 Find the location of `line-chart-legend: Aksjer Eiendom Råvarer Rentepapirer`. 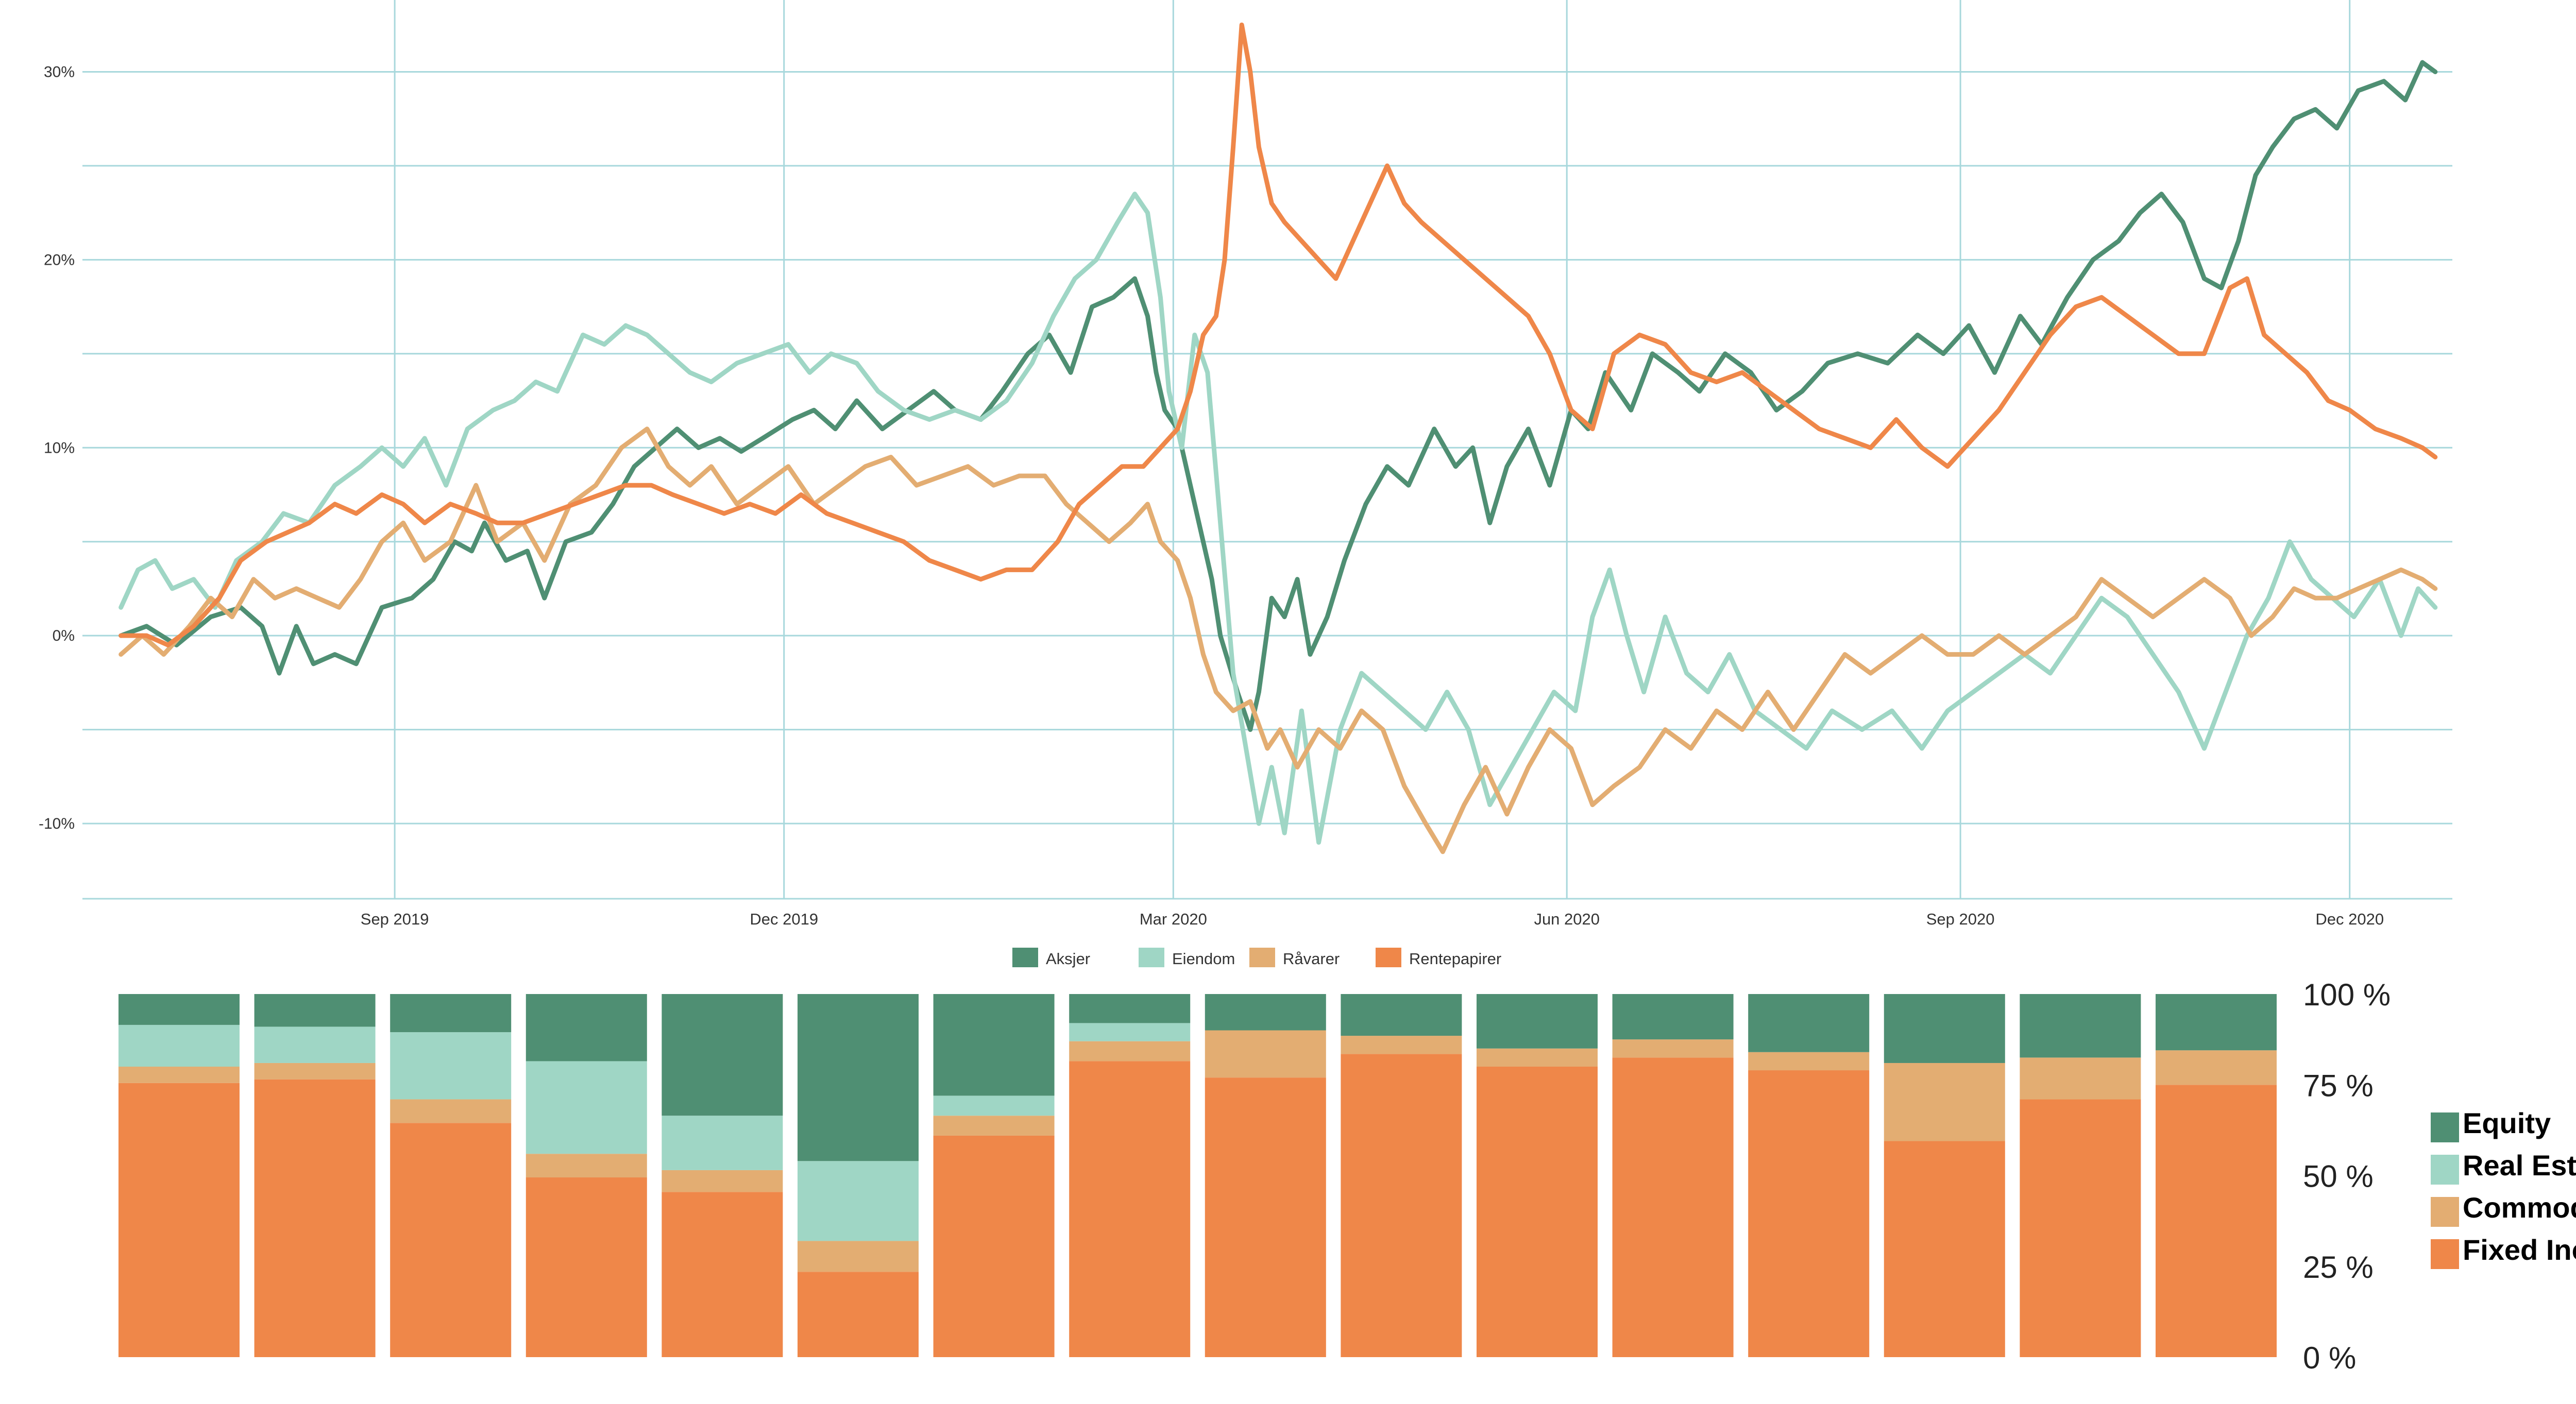

line-chart-legend: Aksjer Eiendom Råvarer Rentepapirer is located at coordinates (1256, 958).